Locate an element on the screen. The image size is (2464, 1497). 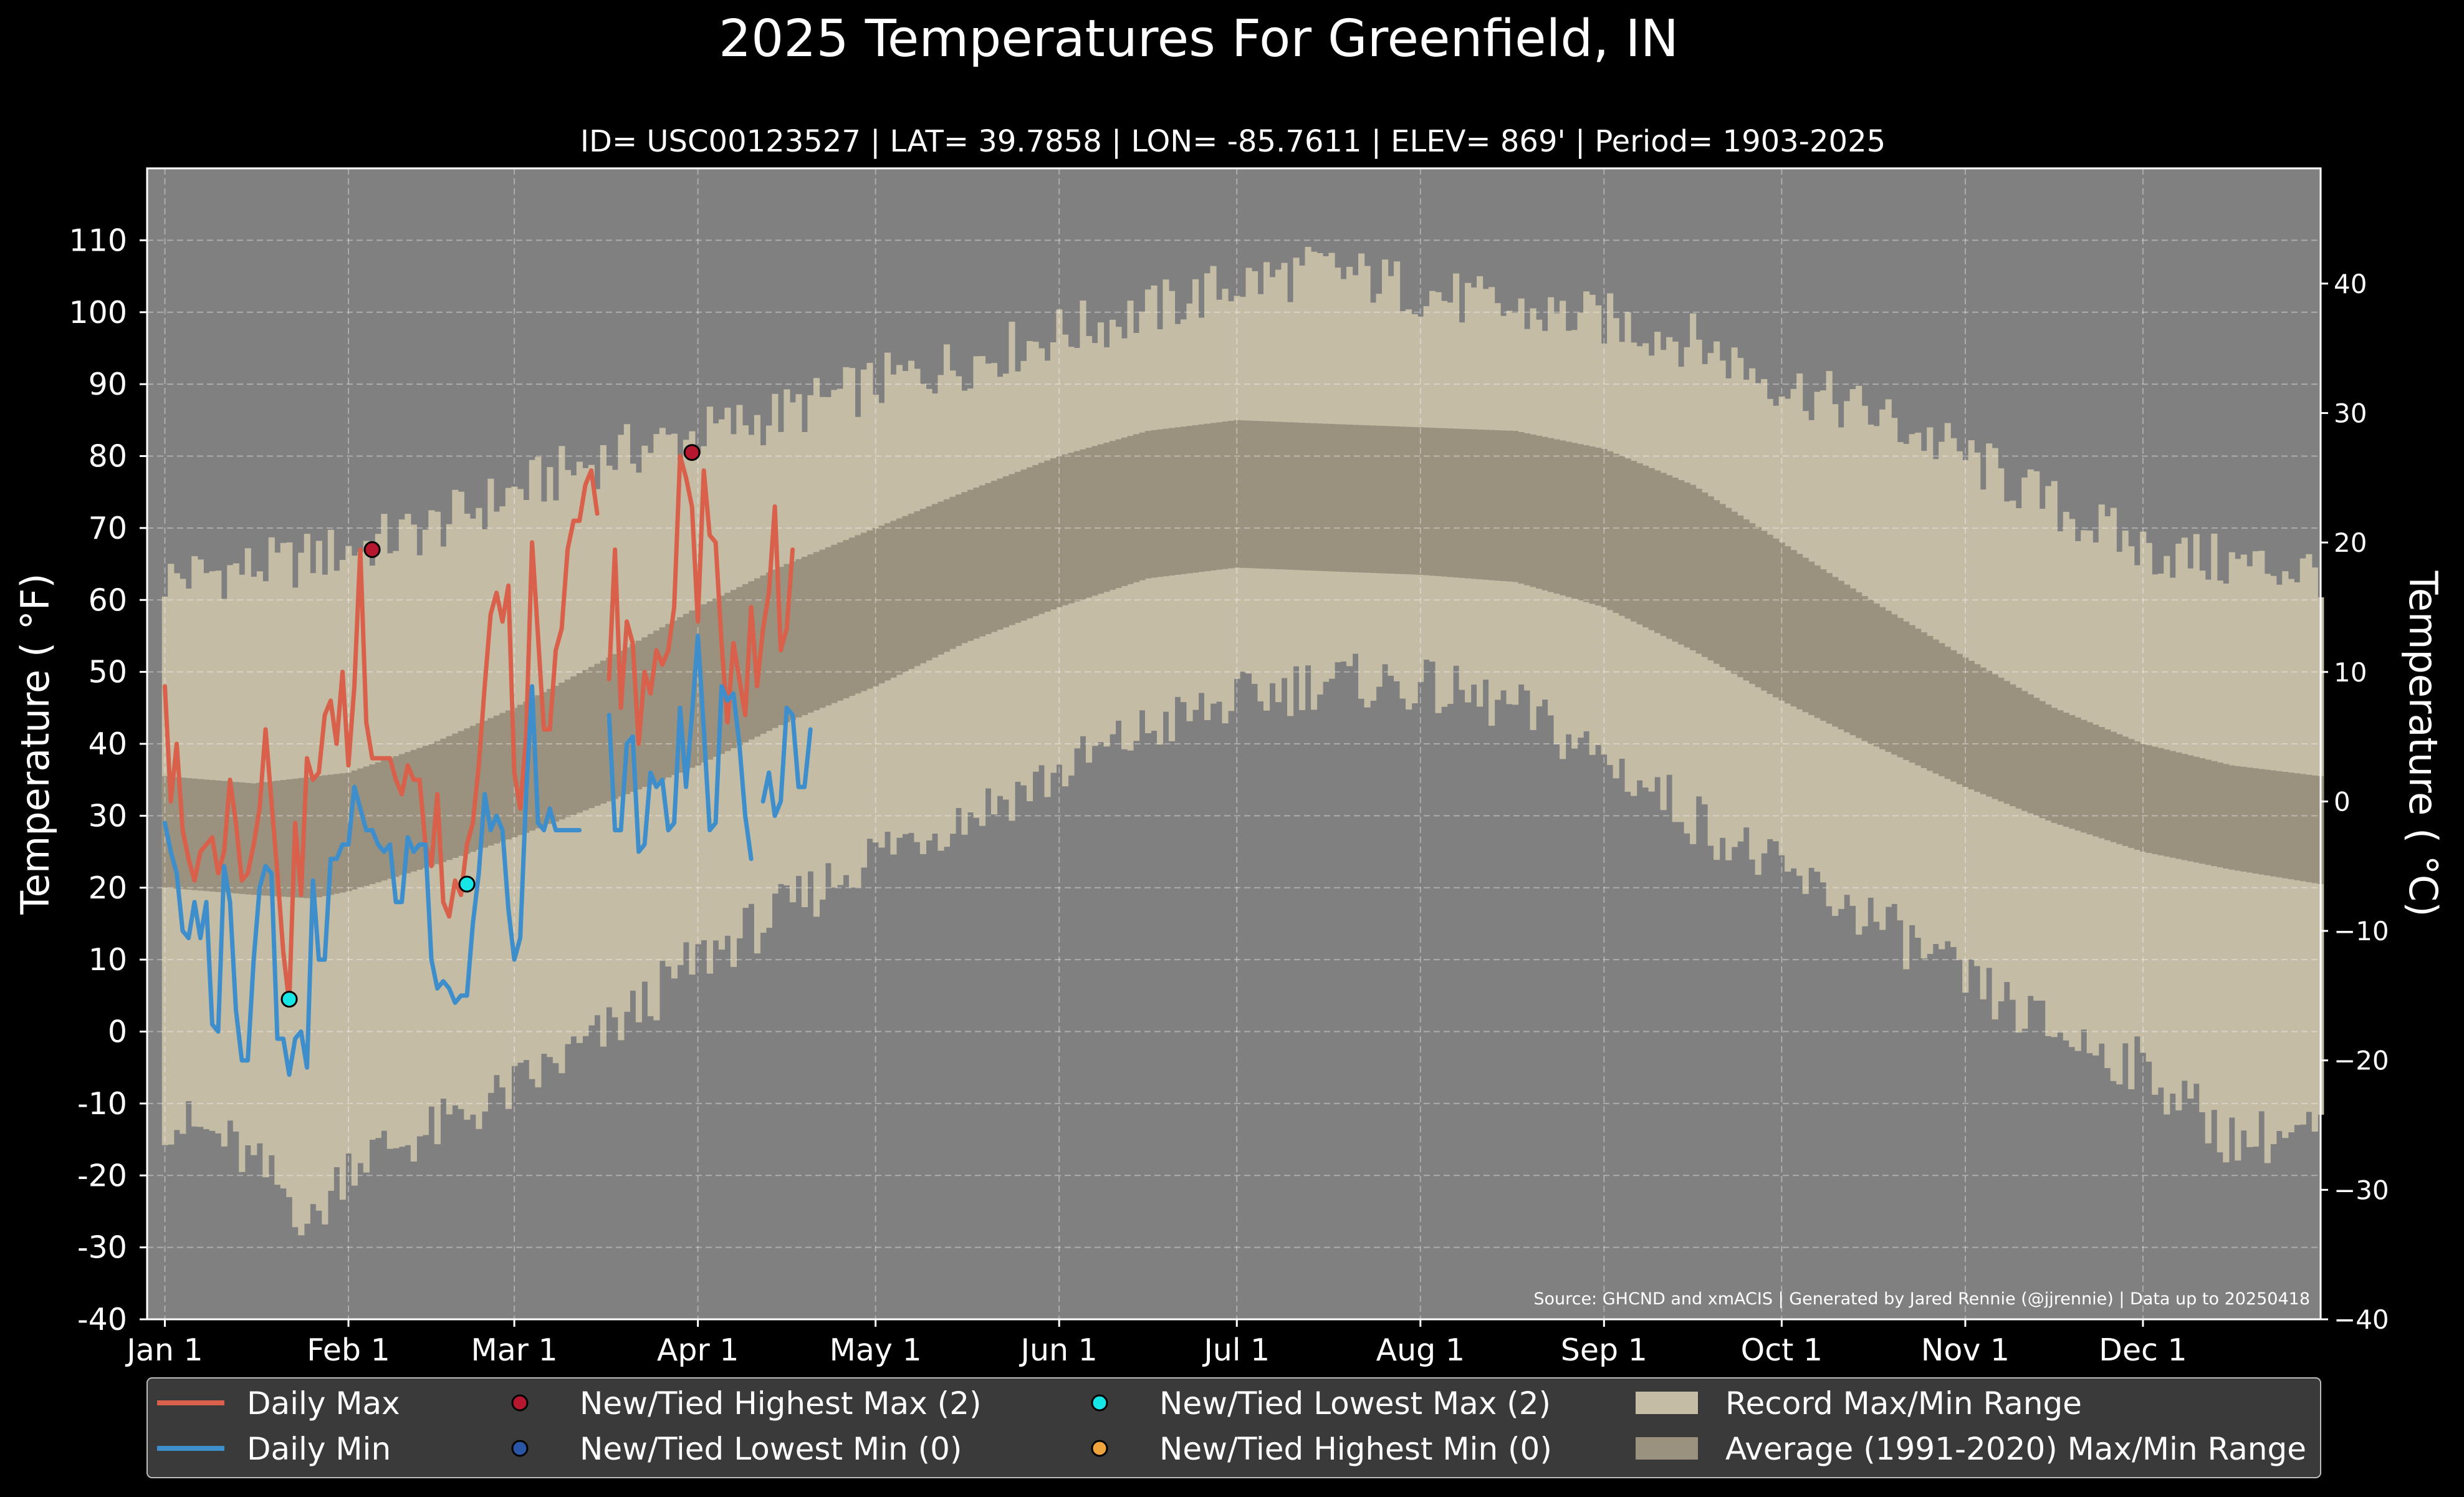
x-tick-label: Oct 1 is located at coordinates (1782, 1350).